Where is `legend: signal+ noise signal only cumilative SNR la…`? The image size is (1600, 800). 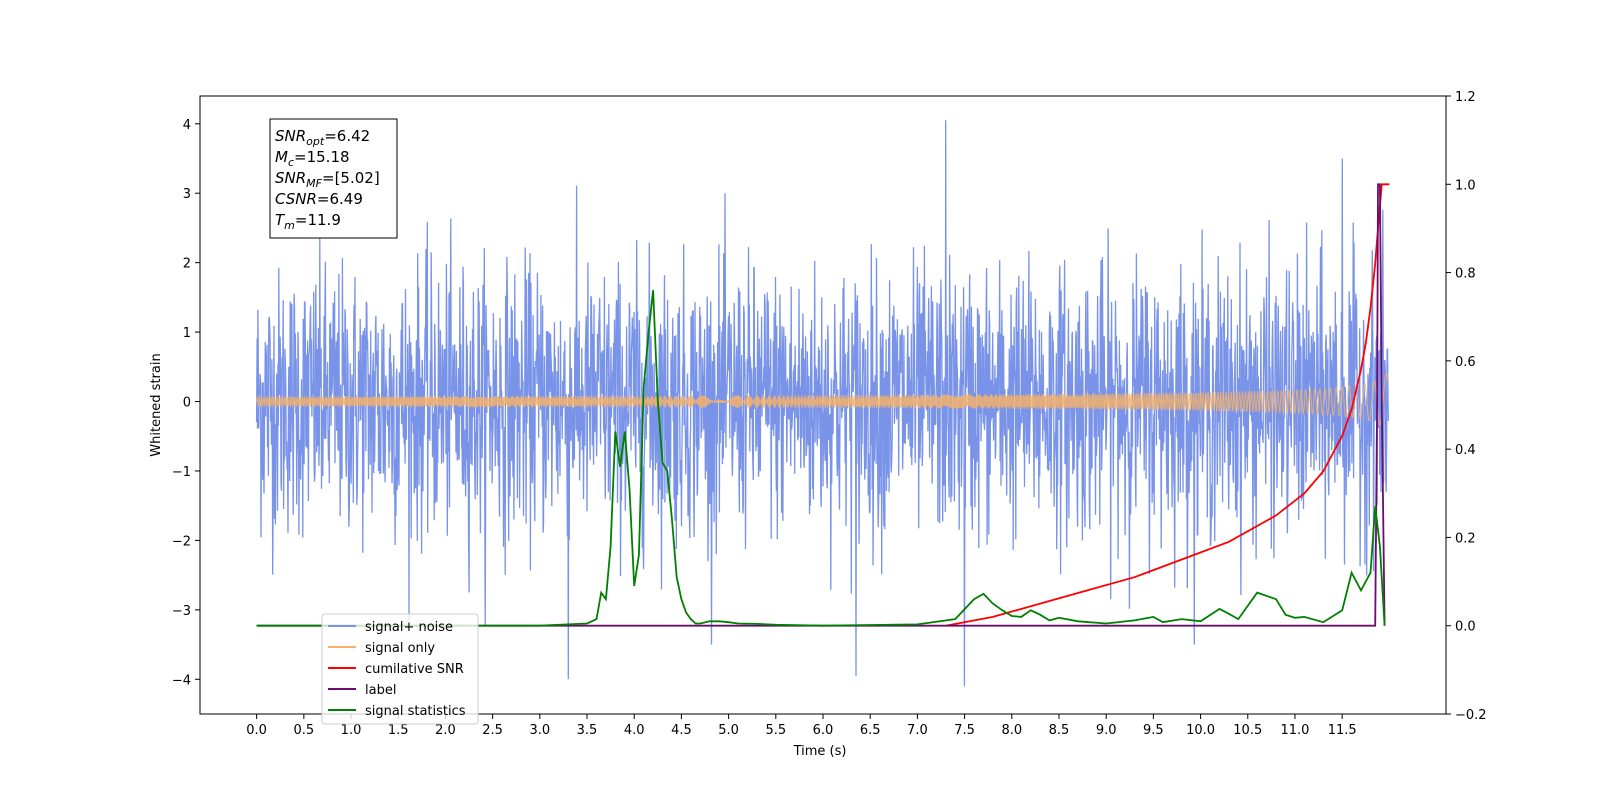 legend: signal+ noise signal only cumilative SNR la… is located at coordinates (400, 669).